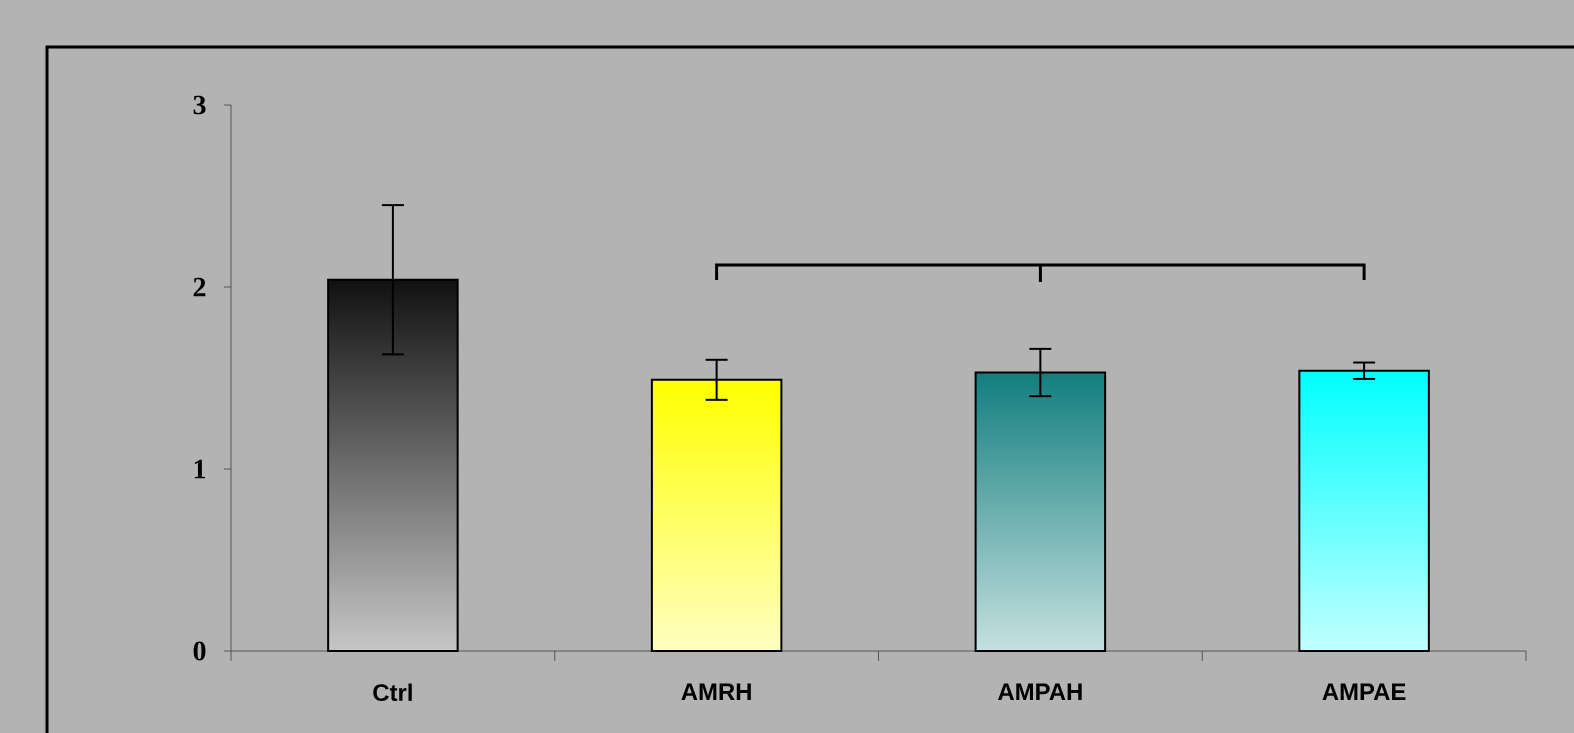 Image resolution: width=1574 pixels, height=733 pixels. I want to click on x-tick-label: AMRH, so click(716, 691).